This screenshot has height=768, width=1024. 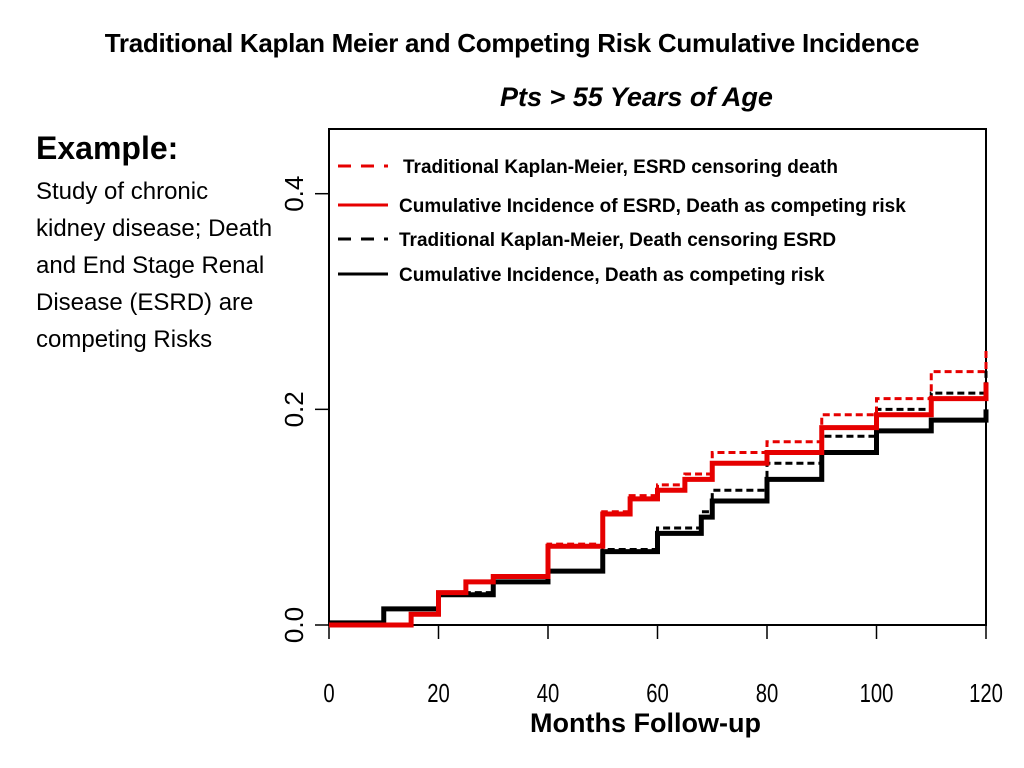 What do you see at coordinates (548, 693) in the screenshot?
I see `x-tick-label: 40` at bounding box center [548, 693].